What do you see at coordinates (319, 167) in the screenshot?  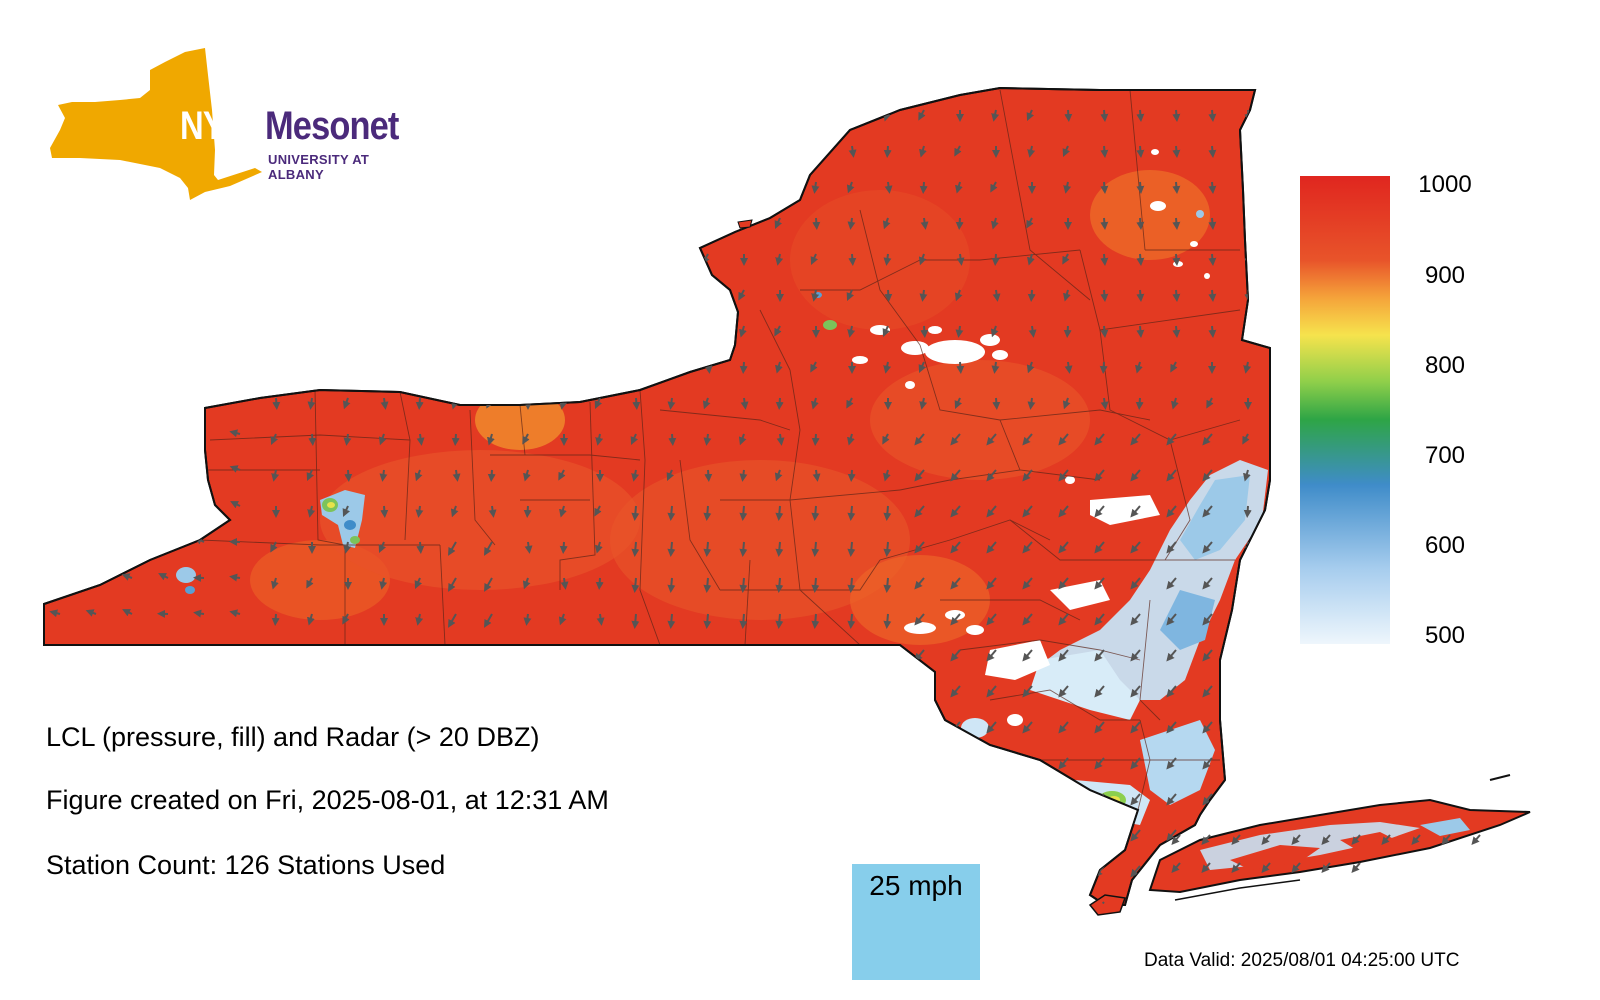 I see `logo-university-text: UNIVERSITY AT ALBANY` at bounding box center [319, 167].